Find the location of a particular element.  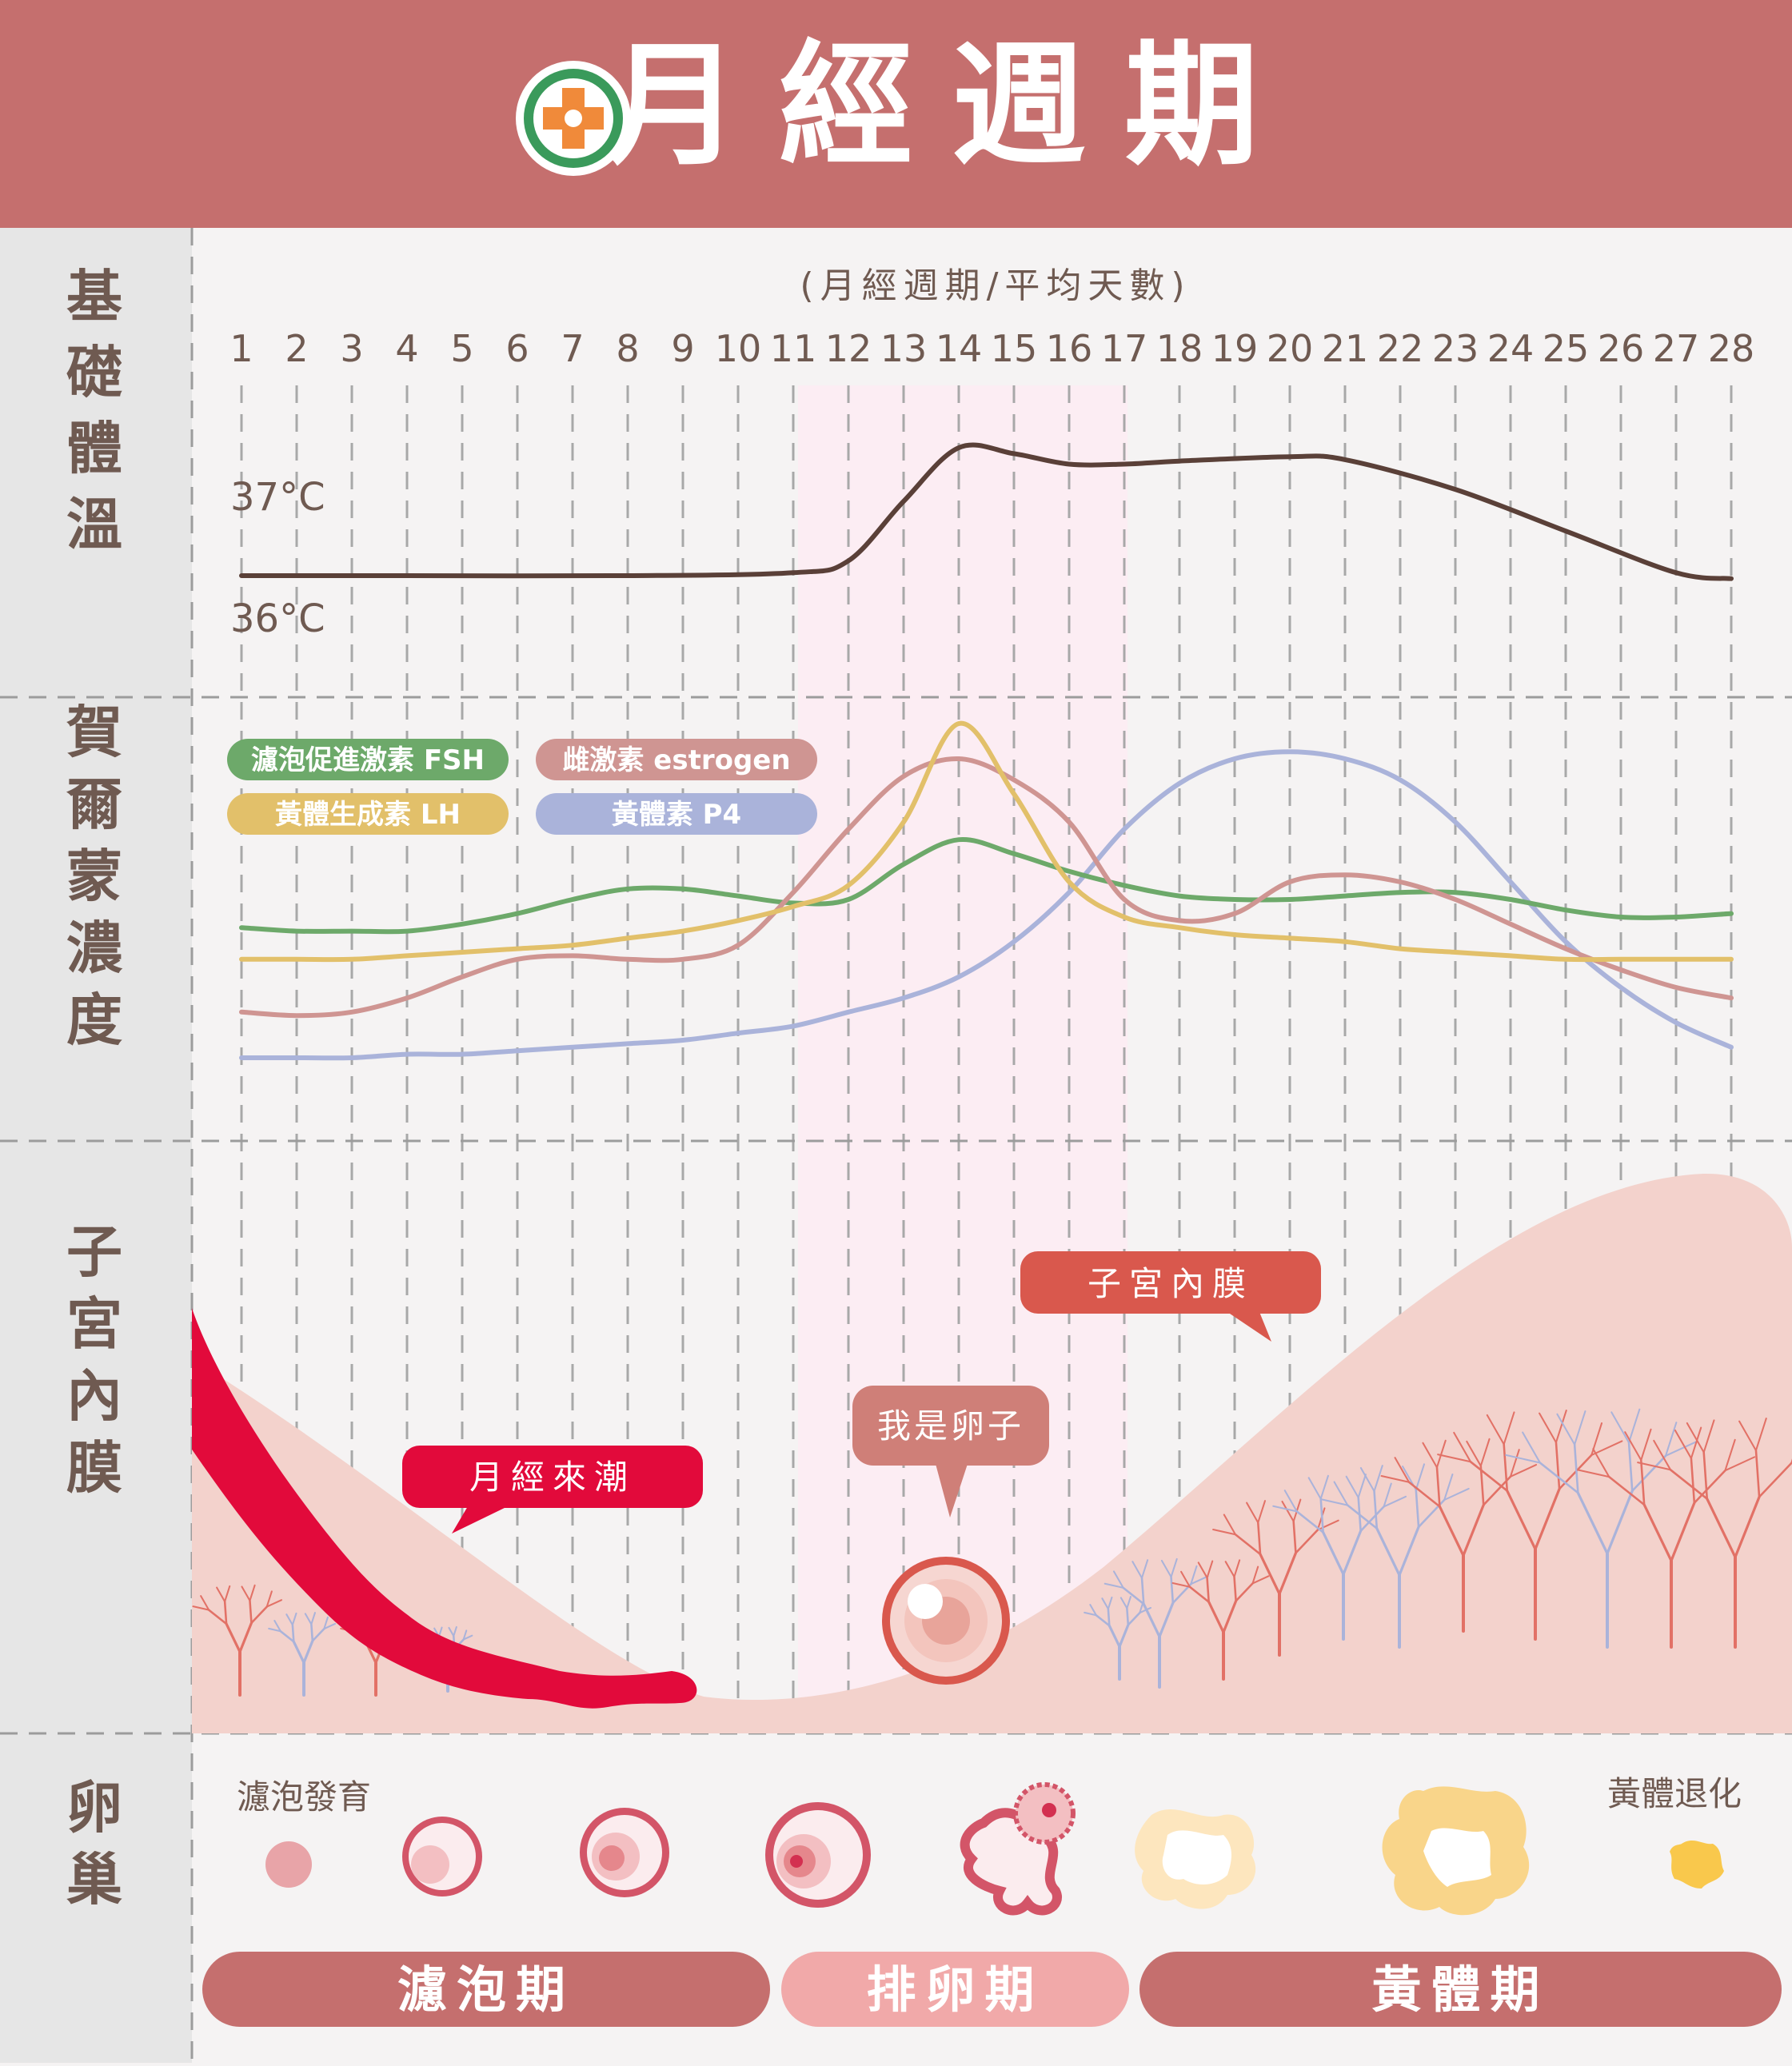

legend-item-lh: 黃體生成素 LH is located at coordinates (368, 814).